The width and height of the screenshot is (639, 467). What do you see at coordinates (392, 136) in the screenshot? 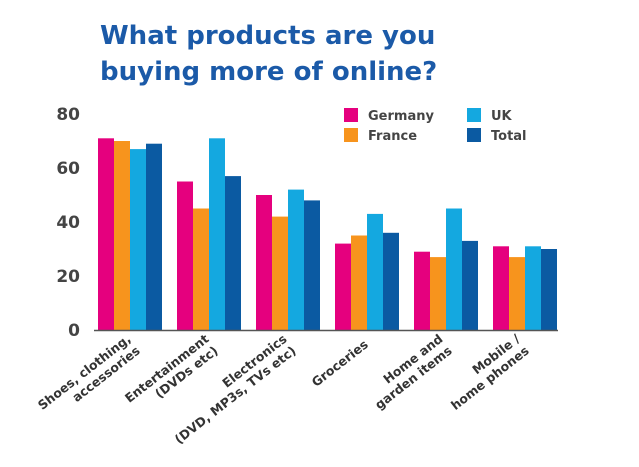
I see `legend-label-france: France` at bounding box center [392, 136].